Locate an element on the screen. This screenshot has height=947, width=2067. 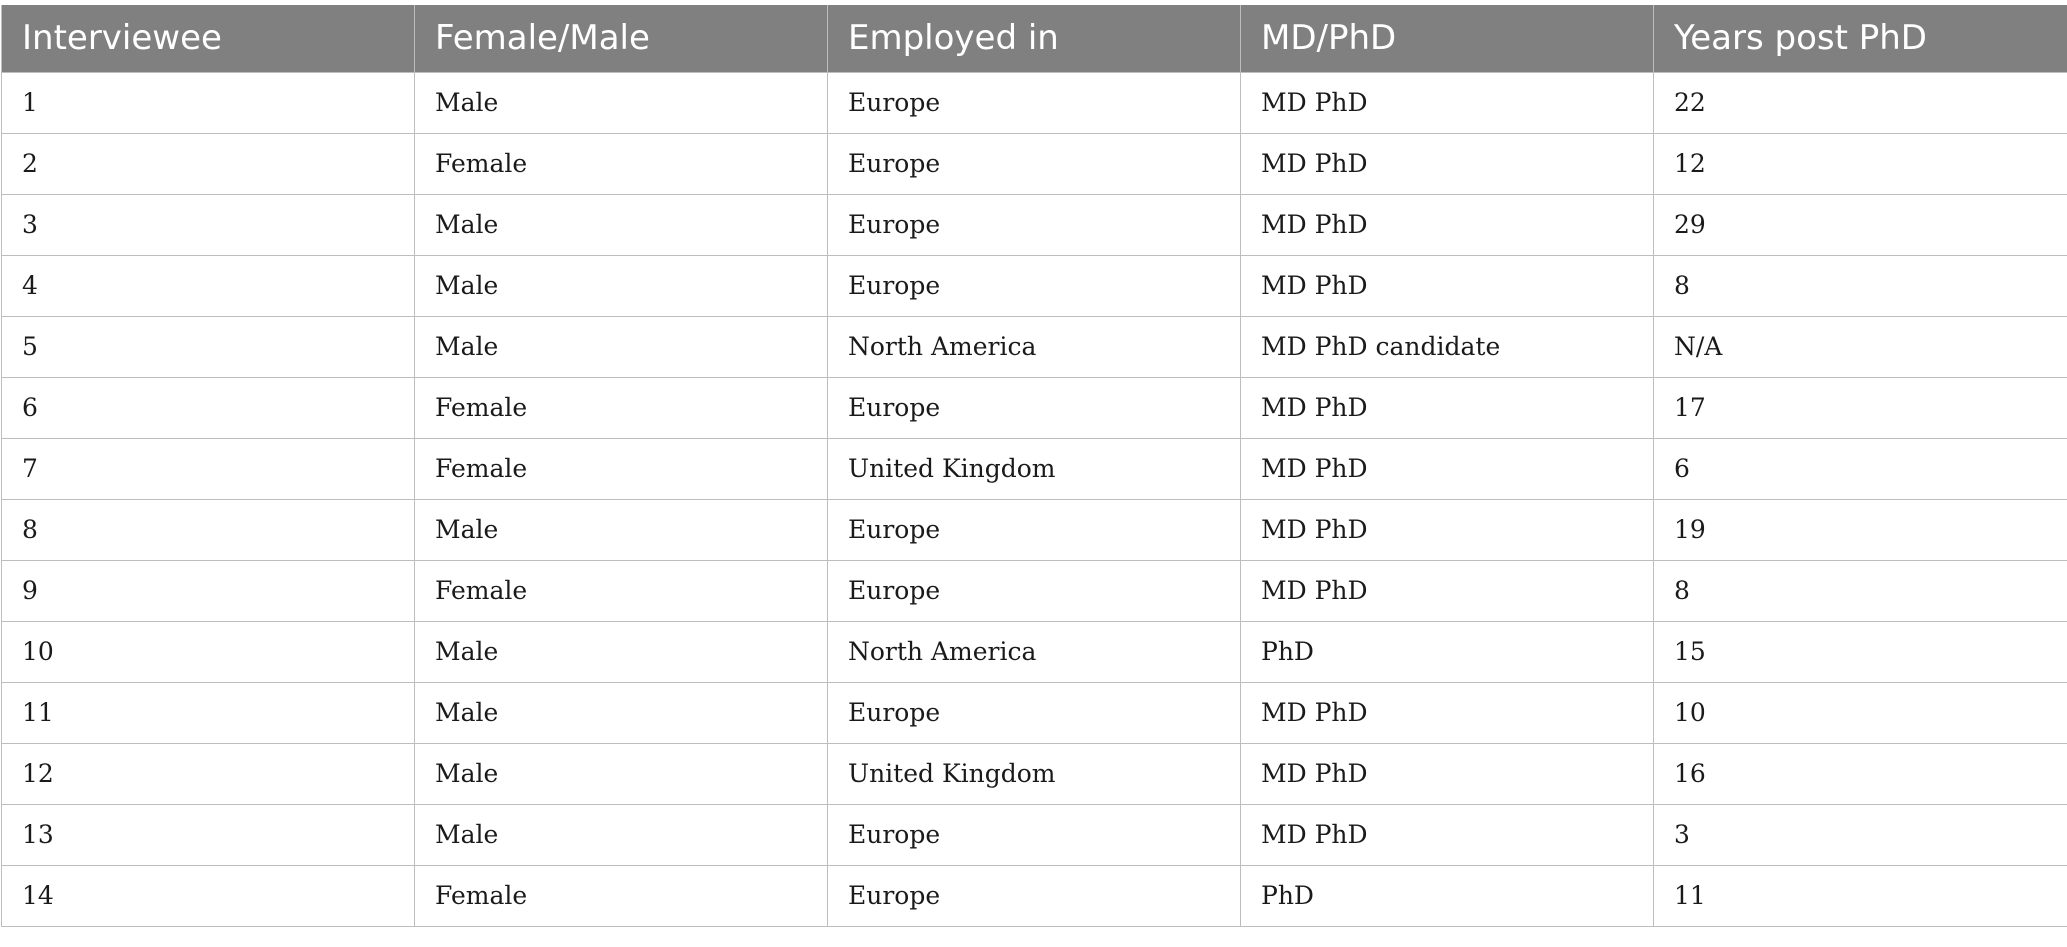
interviewee-cell: 1 is located at coordinates (208, 102).